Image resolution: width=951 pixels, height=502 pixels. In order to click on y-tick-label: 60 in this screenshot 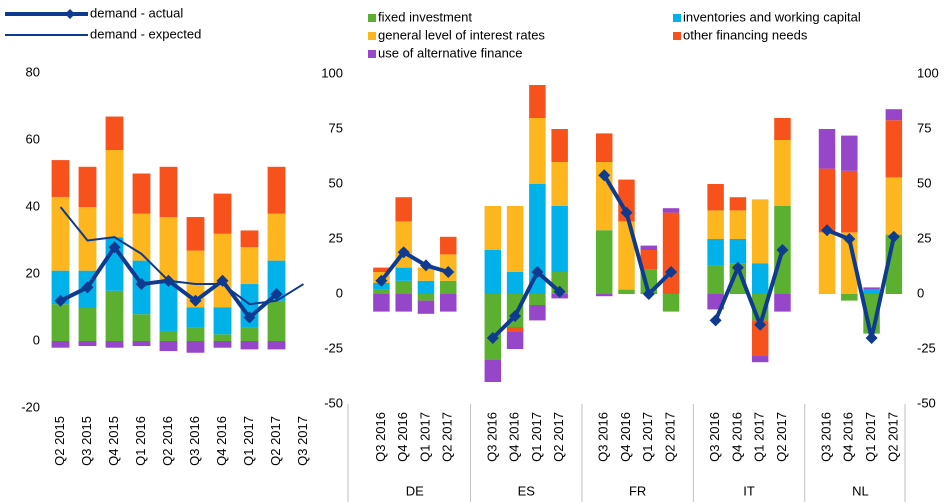, I will do `click(33, 138)`.